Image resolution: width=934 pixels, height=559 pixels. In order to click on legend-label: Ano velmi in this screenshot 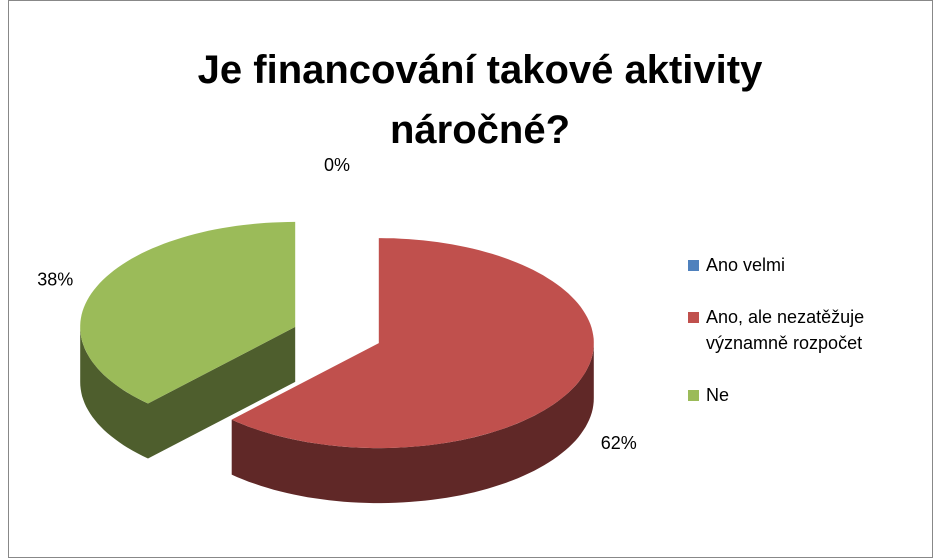, I will do `click(746, 265)`.